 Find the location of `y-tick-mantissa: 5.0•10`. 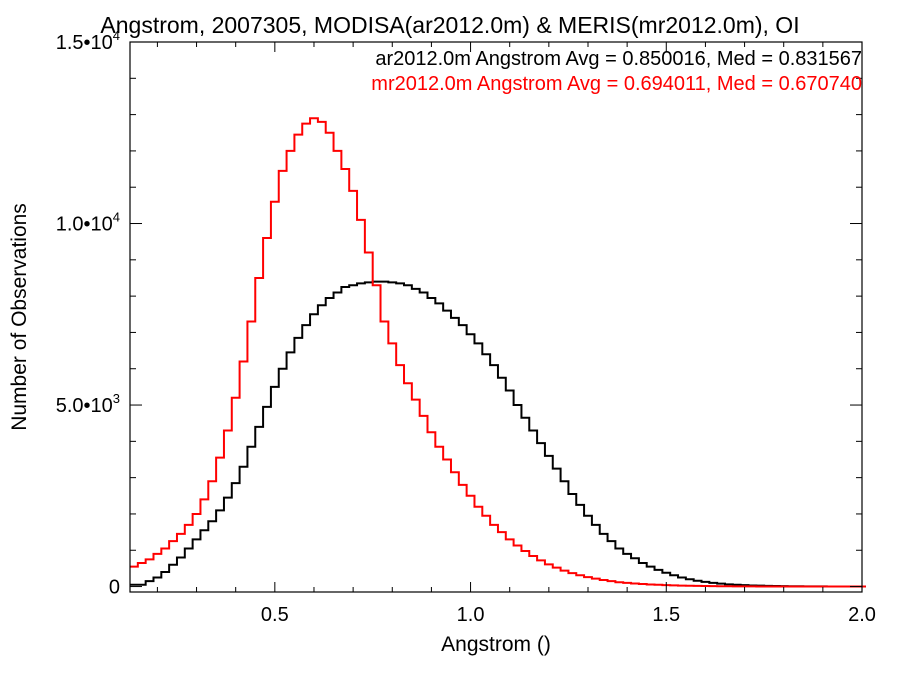

y-tick-mantissa: 5.0•10 is located at coordinates (84, 406).